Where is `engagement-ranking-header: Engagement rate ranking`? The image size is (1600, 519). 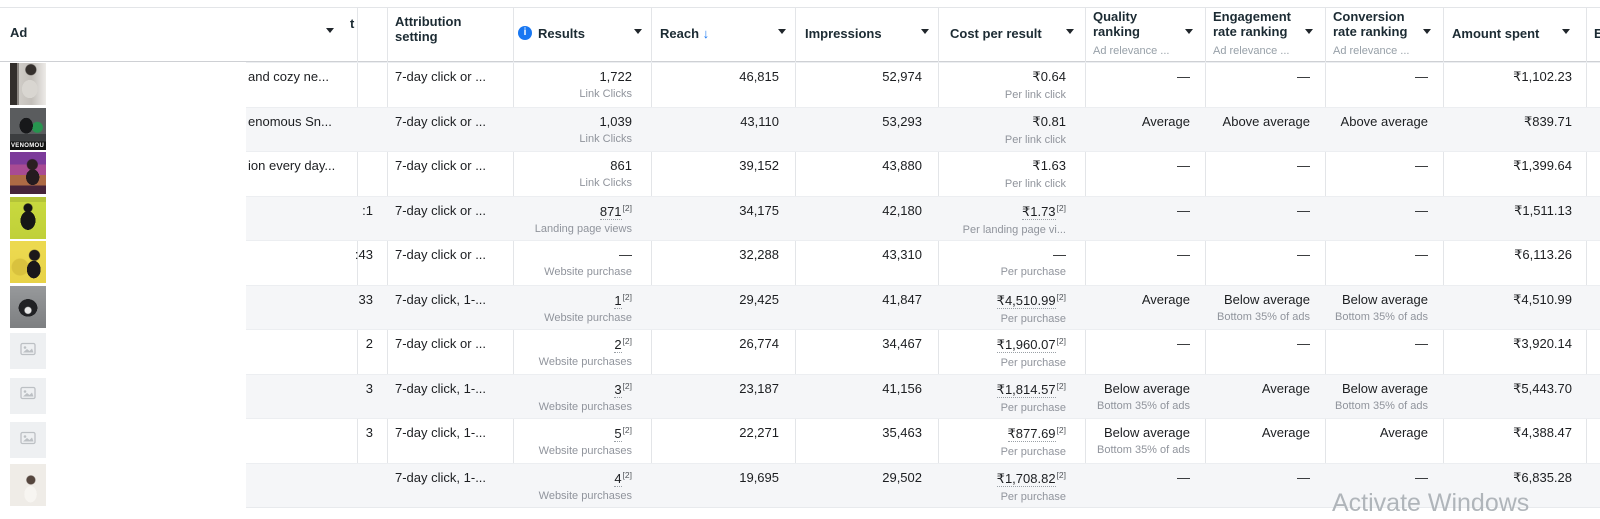
engagement-ranking-header: Engagement rate ranking is located at coordinates (1252, 24).